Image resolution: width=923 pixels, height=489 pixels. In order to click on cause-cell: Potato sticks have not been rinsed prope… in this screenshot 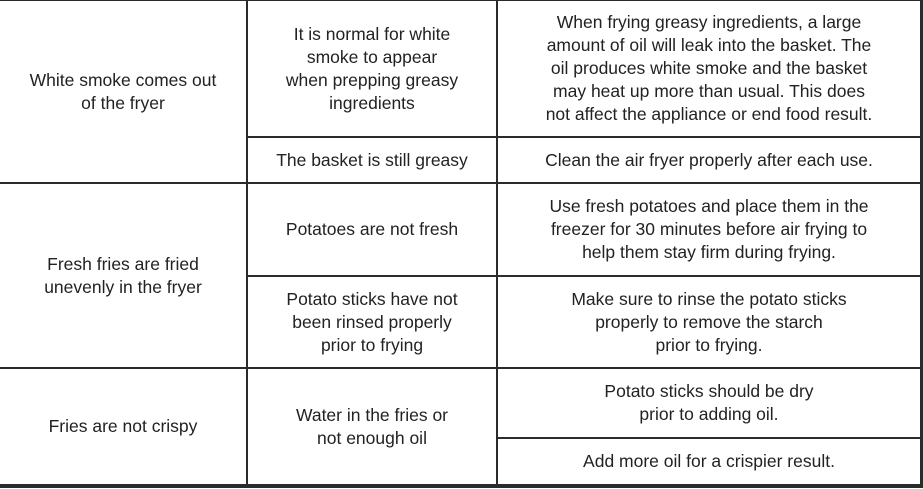, I will do `click(372, 322)`.